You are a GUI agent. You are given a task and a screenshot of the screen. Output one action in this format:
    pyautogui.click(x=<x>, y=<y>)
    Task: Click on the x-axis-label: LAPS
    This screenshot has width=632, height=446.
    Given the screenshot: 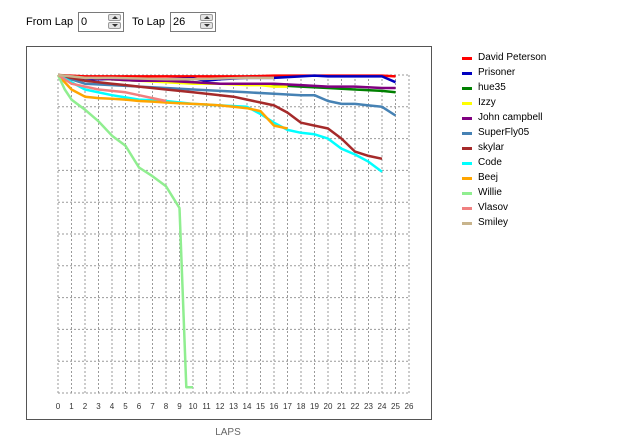 What is the action you would take?
    pyautogui.click(x=228, y=432)
    